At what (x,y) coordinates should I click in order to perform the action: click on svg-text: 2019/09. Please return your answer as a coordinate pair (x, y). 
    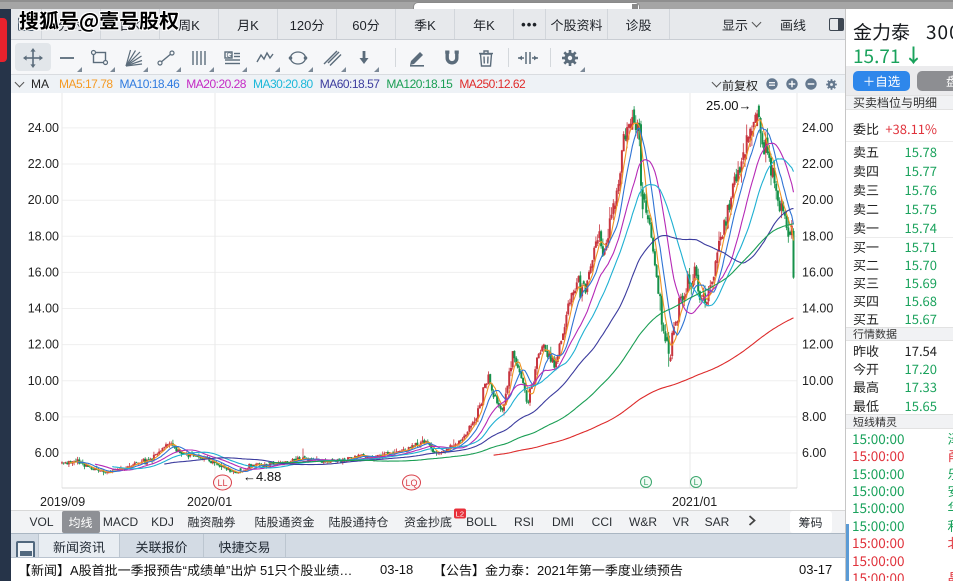
    Looking at the image, I should click on (62, 502).